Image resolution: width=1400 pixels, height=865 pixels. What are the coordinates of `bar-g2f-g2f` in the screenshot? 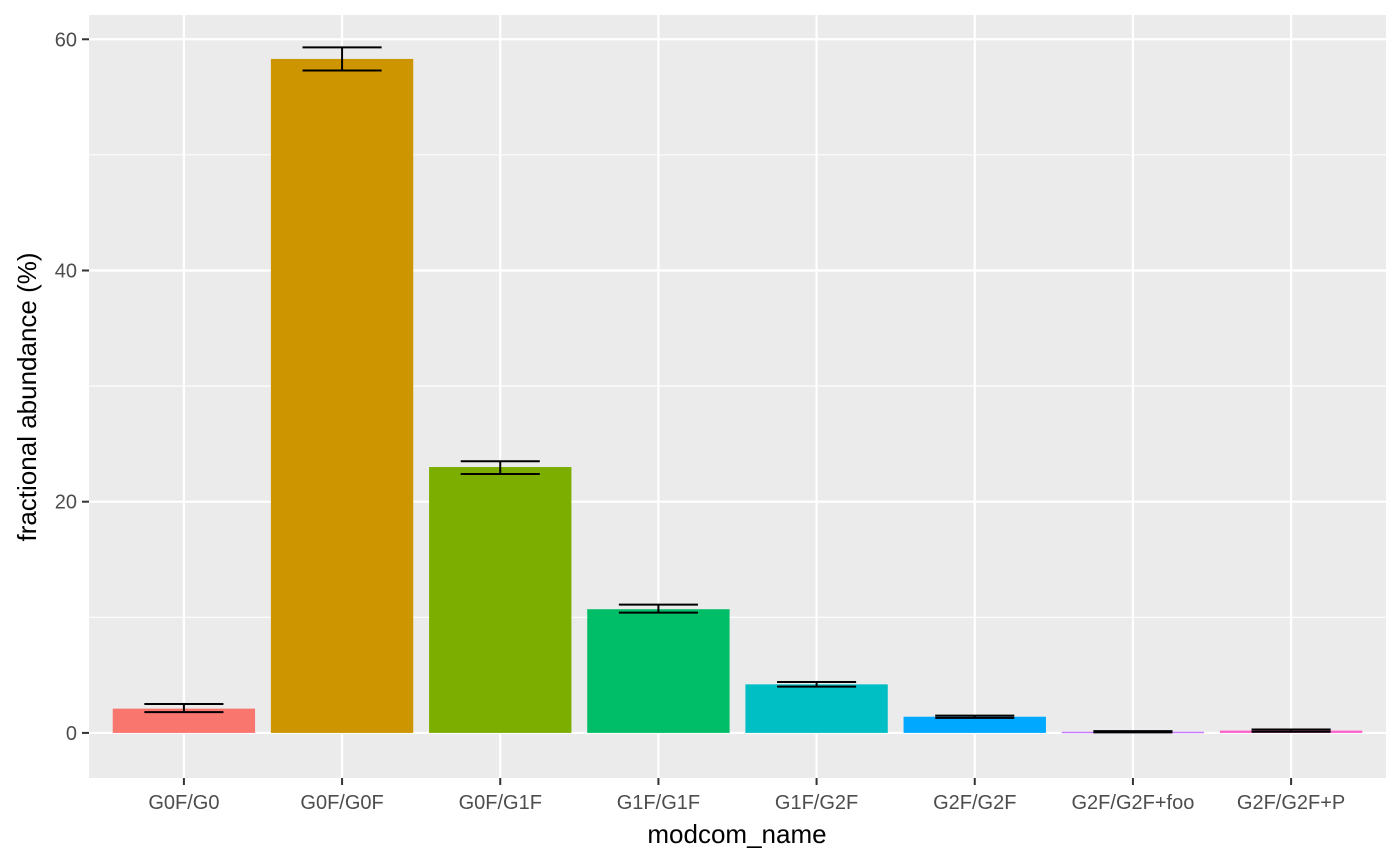 It's located at (974, 724).